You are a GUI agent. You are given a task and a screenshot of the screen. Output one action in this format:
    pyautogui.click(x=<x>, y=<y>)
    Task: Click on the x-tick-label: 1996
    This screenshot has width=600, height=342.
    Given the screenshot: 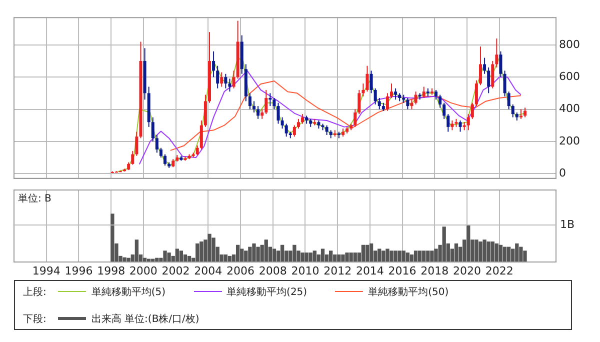 What is the action you would take?
    pyautogui.click(x=78, y=271)
    